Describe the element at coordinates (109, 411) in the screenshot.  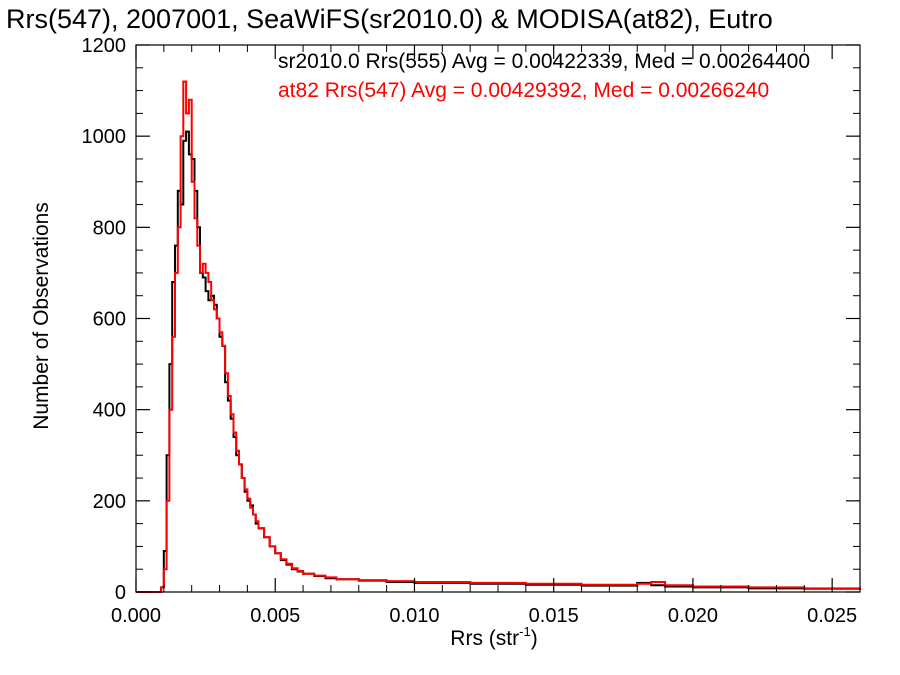
I see `y-tick-label: 400` at that location.